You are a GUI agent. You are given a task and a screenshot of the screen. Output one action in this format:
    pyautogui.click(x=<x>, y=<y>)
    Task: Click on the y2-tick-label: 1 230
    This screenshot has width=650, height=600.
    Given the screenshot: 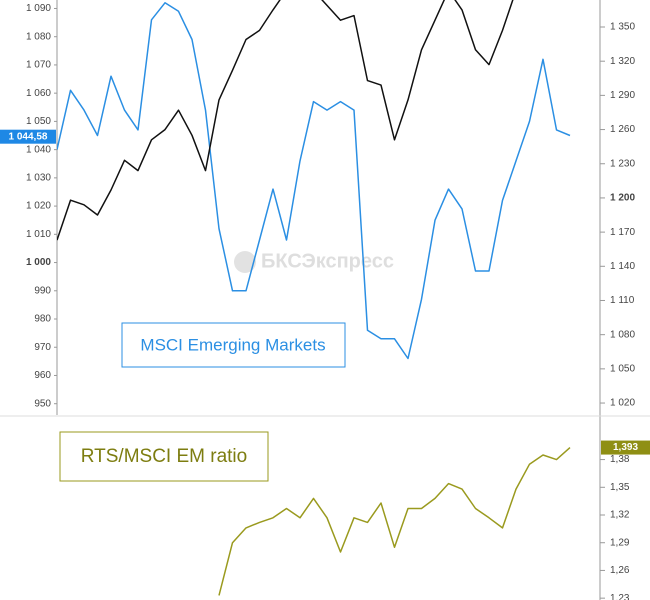 What is the action you would take?
    pyautogui.click(x=622, y=163)
    